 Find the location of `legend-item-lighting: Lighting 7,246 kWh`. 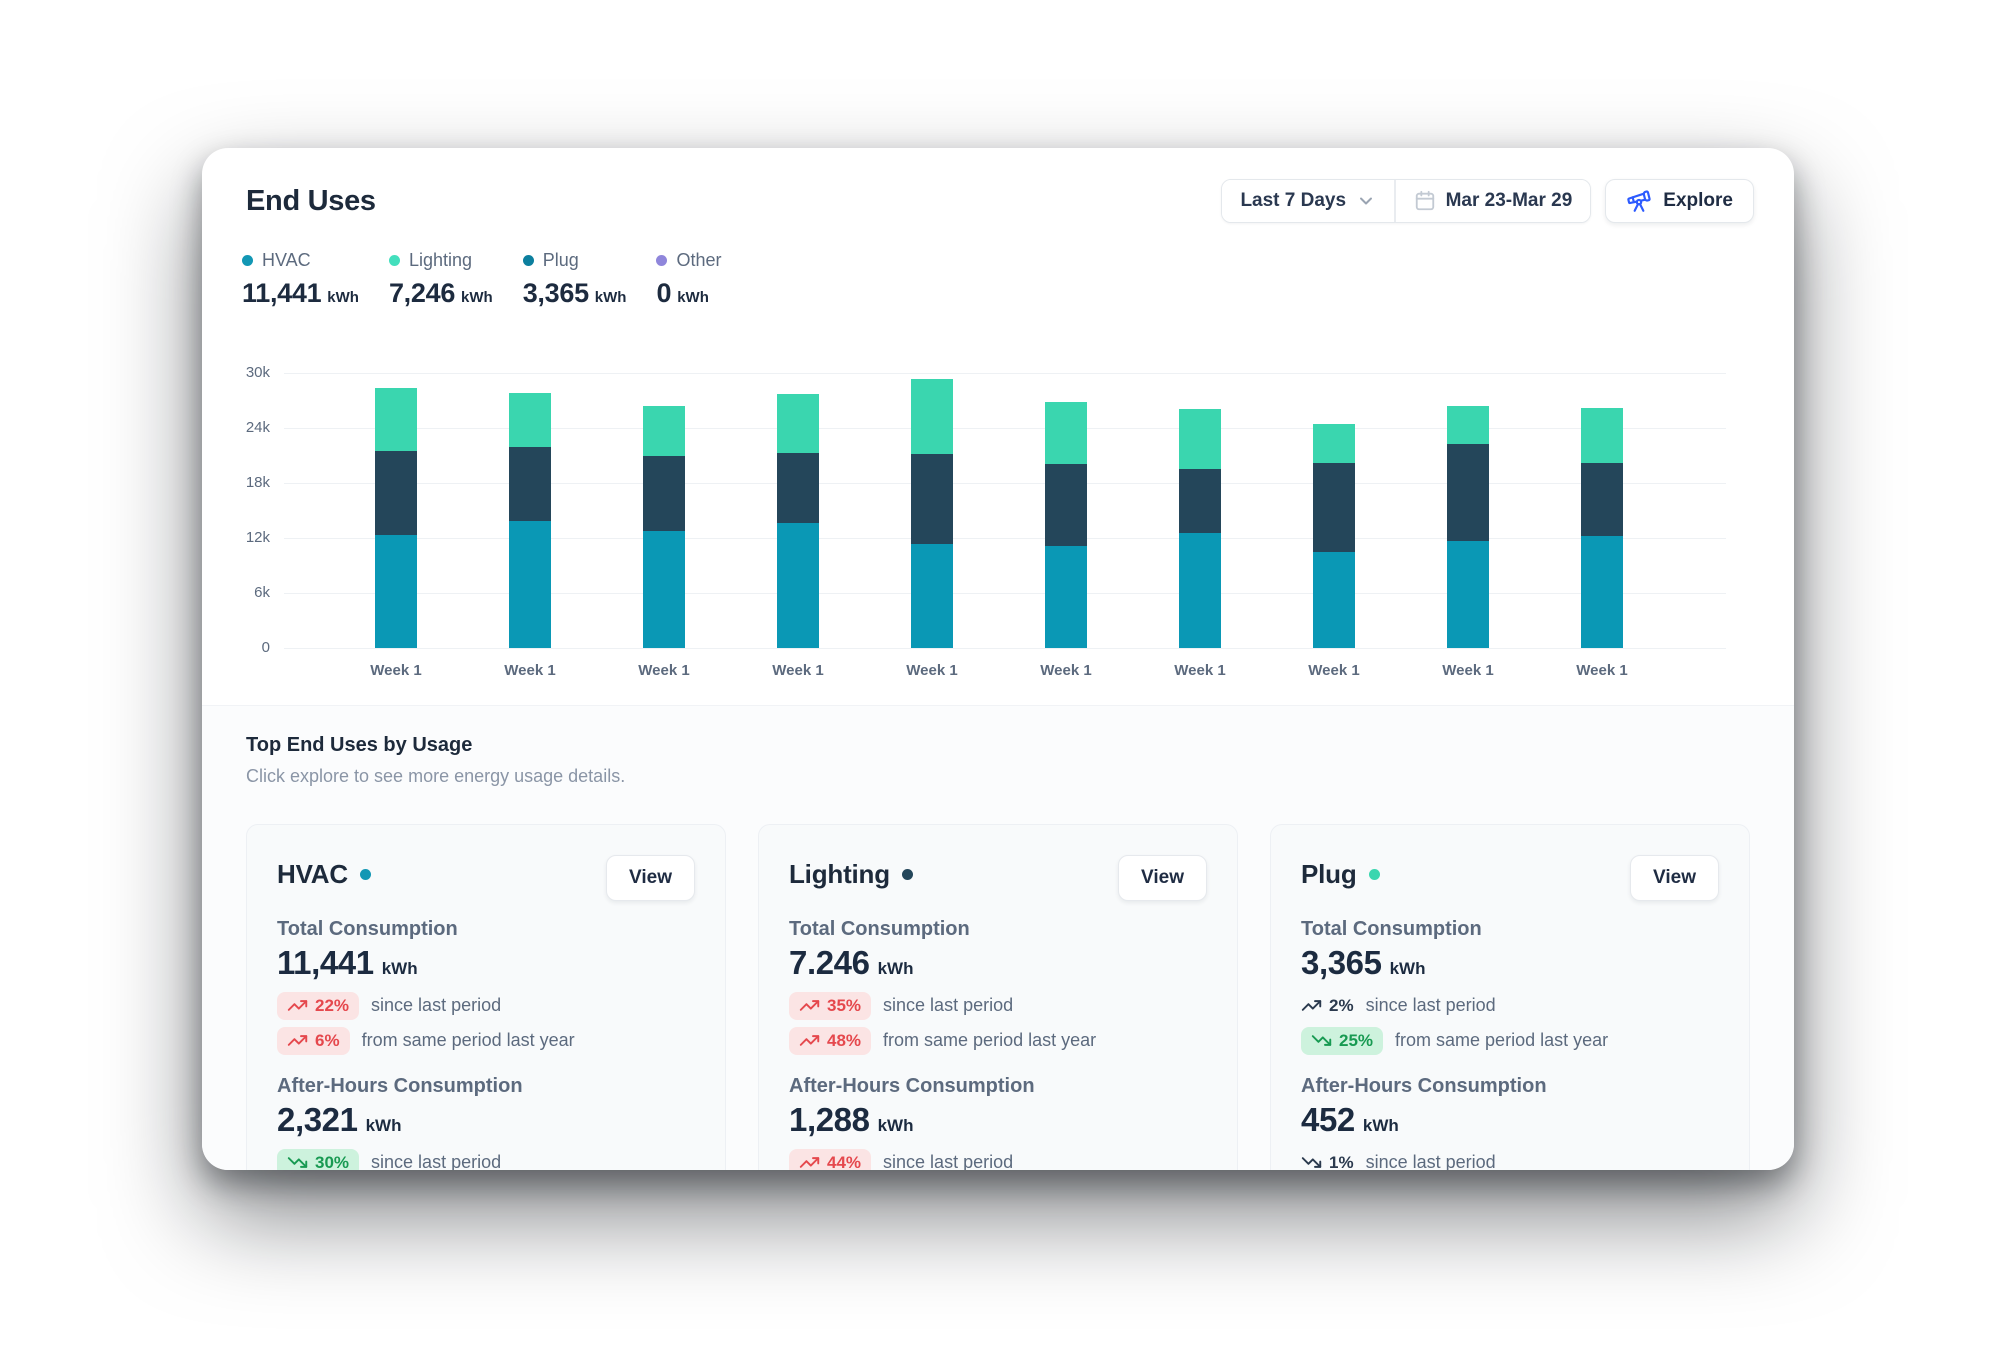

legend-item-lighting: Lighting 7,246 kWh is located at coordinates (440, 279).